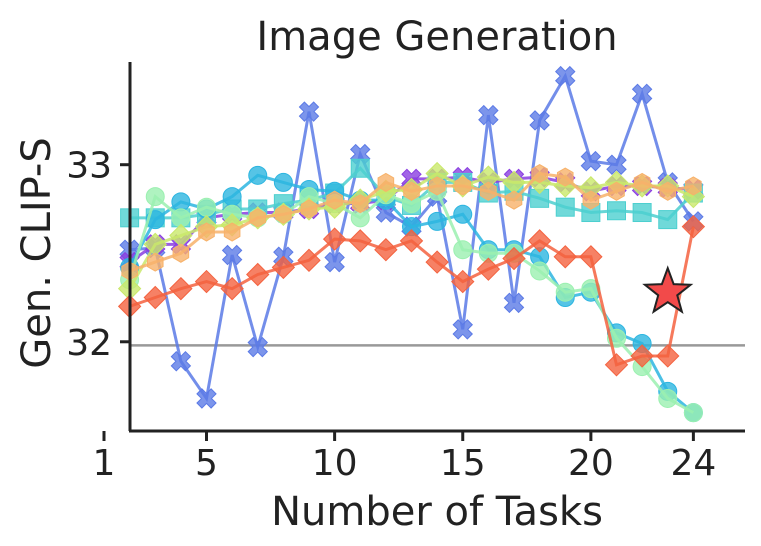 The image size is (761, 546). Describe the element at coordinates (104, 463) in the screenshot. I see `x-tick-label: 1` at that location.